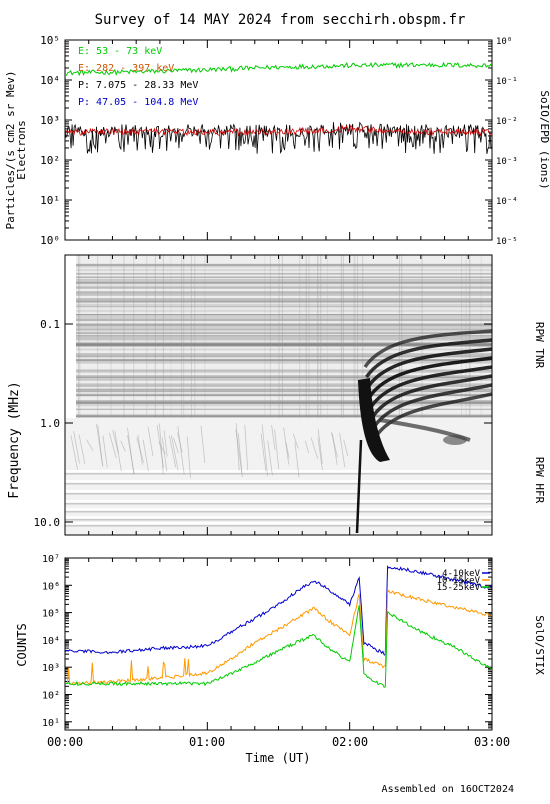 Image resolution: width=550 pixels, height=804 pixels. I want to click on y-tick-label: 10⁻¹, so click(507, 82).